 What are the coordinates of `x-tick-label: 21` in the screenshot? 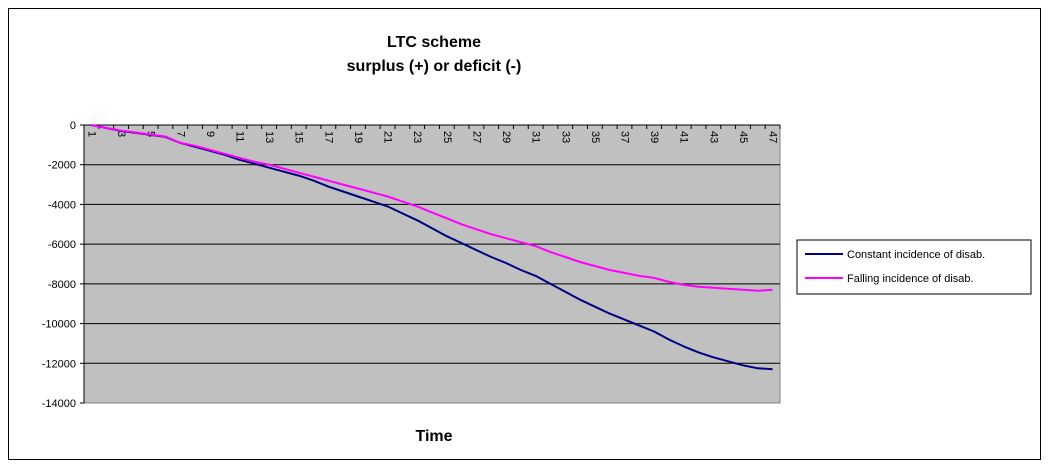 It's located at (388, 137).